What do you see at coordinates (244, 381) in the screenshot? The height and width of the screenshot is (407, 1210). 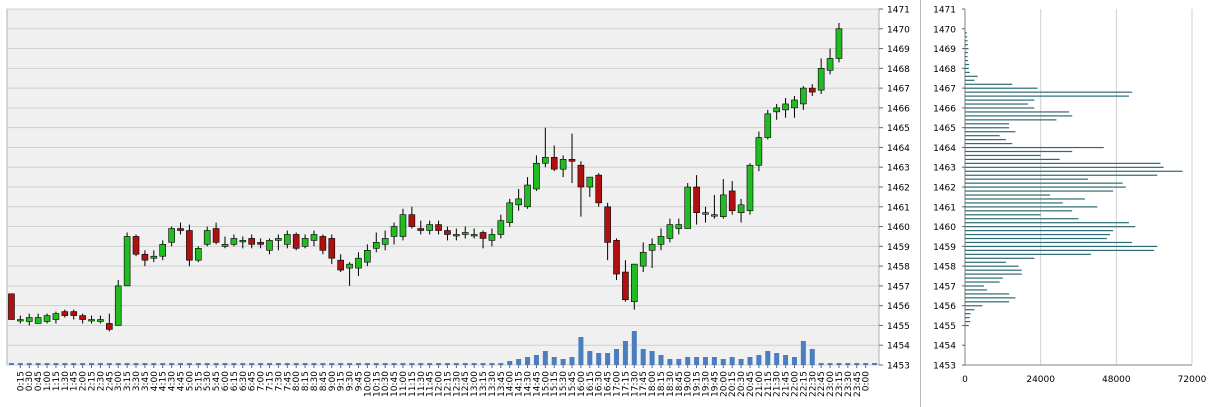 I see `x-tick-label: 6:30` at bounding box center [244, 381].